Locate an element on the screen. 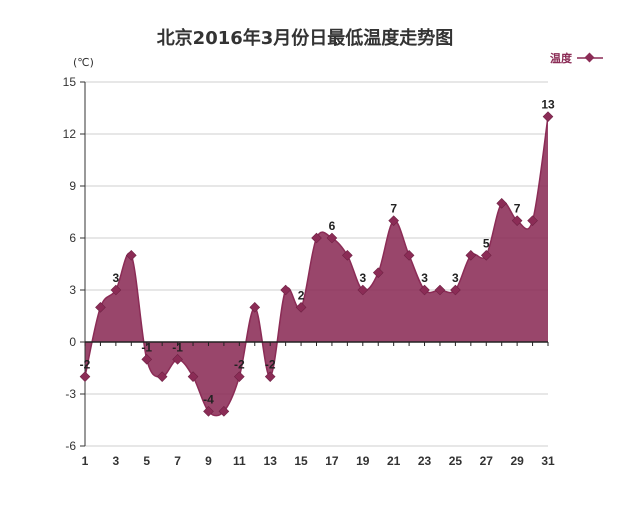  chart-title: 北京2016年3月份日最低温度走势图 is located at coordinates (305, 38).